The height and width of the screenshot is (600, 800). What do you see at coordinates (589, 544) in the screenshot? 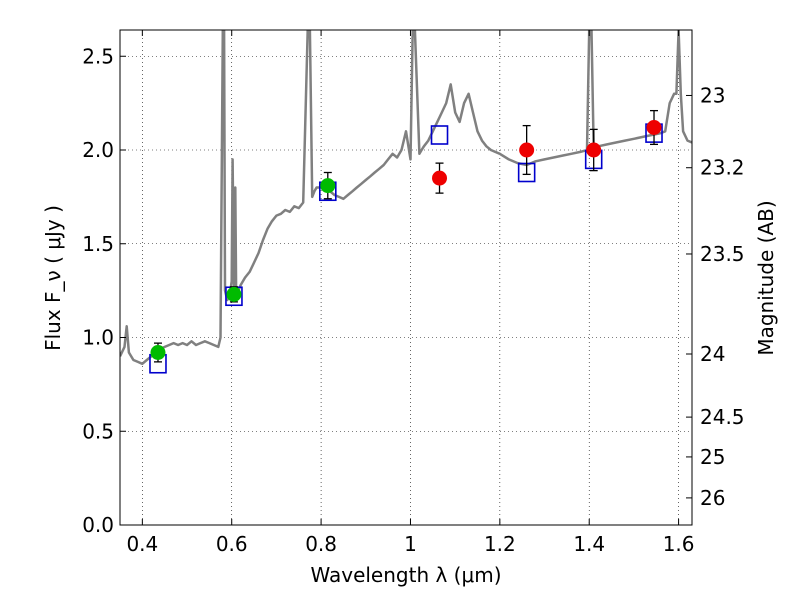
I see `x-tick-label: 1.4` at bounding box center [589, 544].